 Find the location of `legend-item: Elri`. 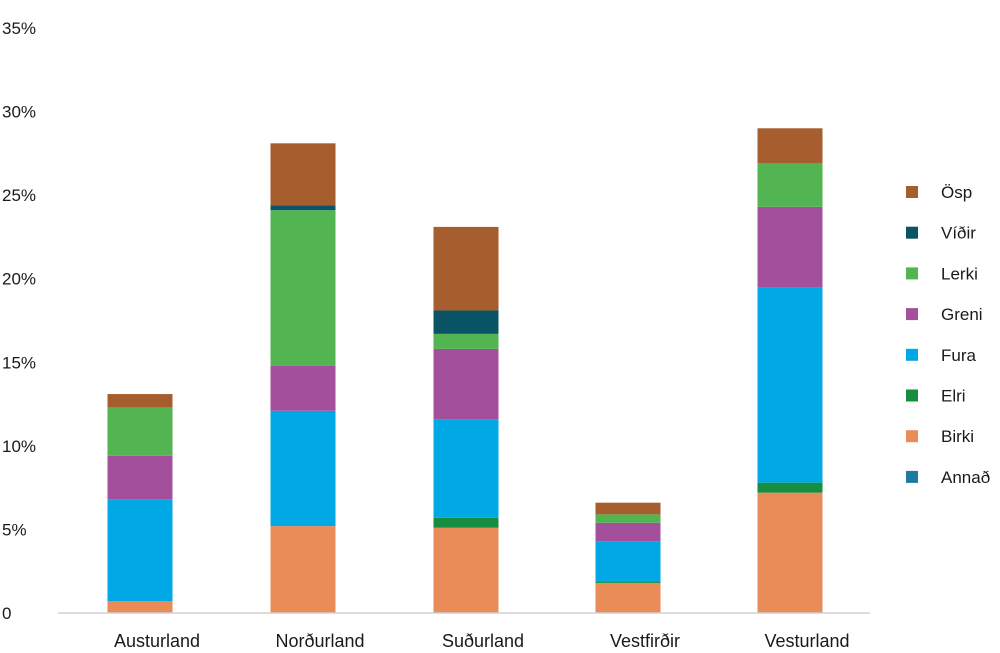

legend-item: Elri is located at coordinates (936, 396).